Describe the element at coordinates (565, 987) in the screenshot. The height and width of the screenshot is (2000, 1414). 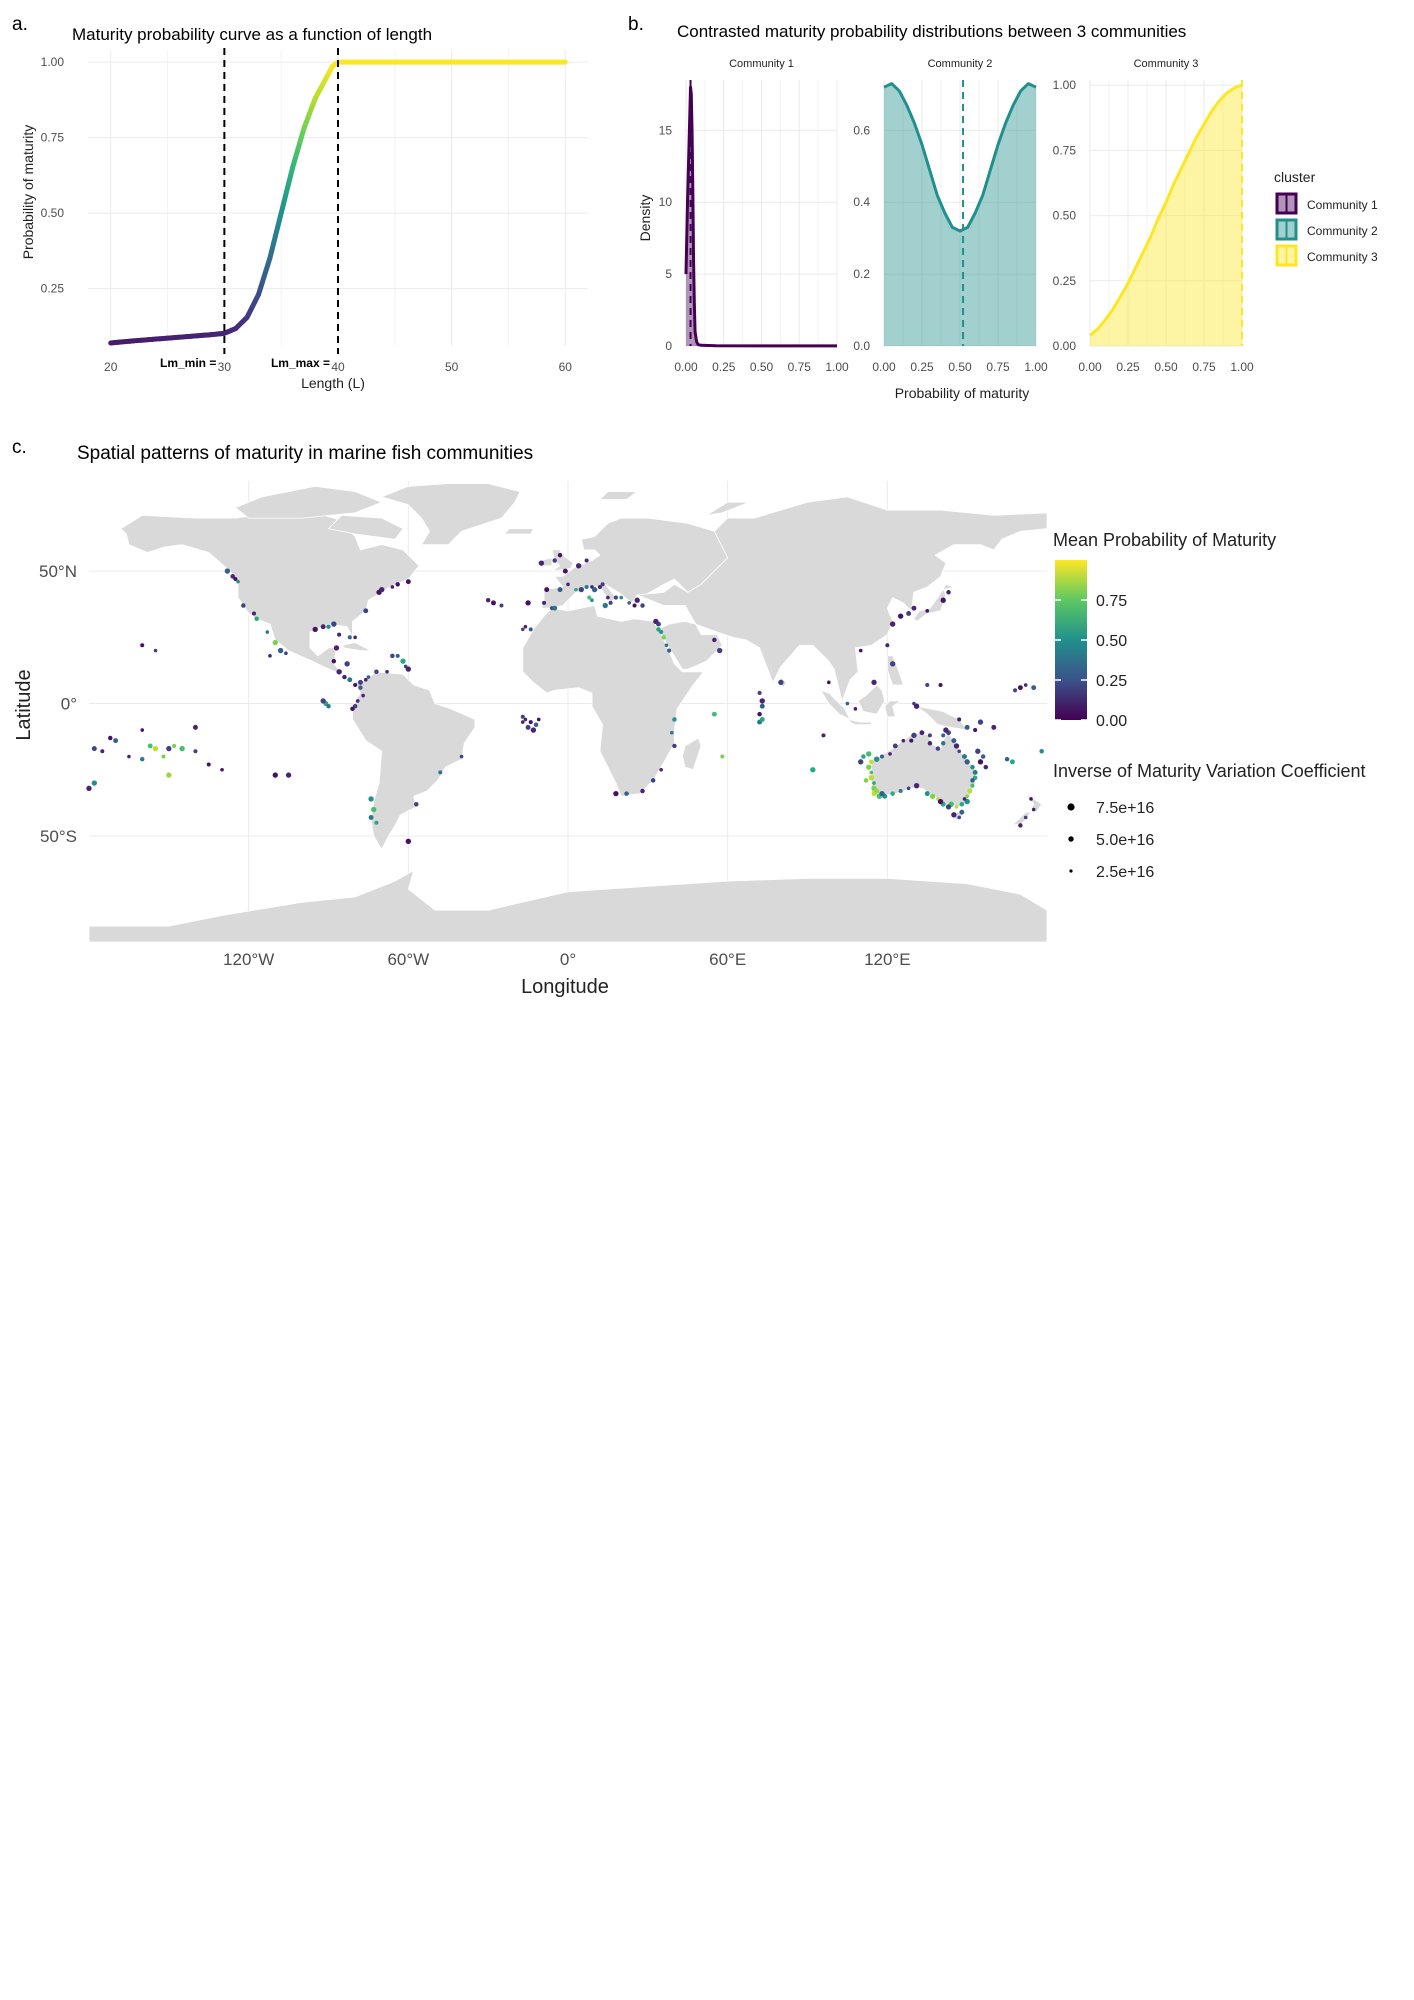
I see `map-x-label: Longitude` at that location.